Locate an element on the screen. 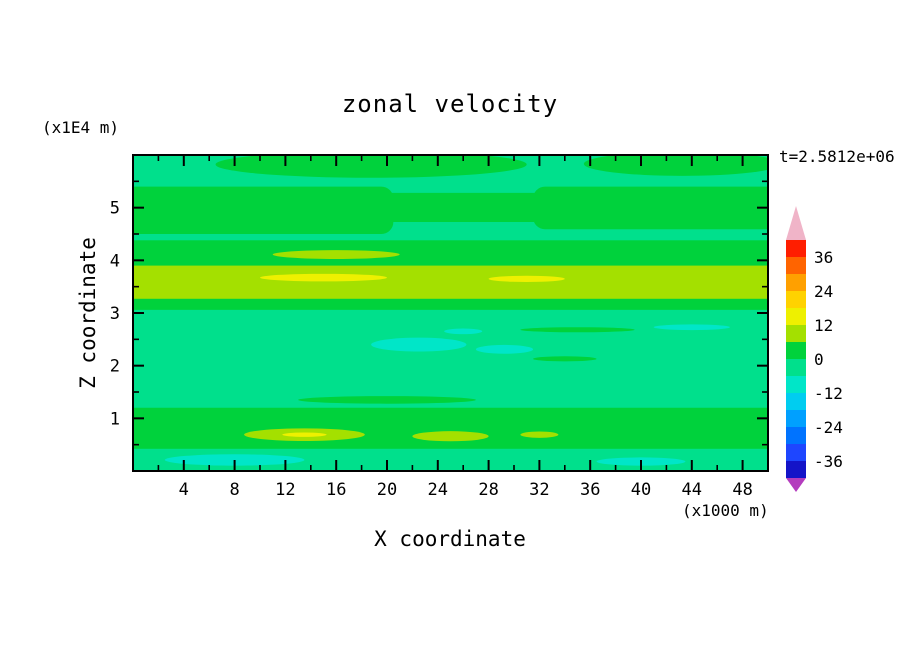 The height and width of the screenshot is (654, 904). colorbar-label: 12 is located at coordinates (823, 325).